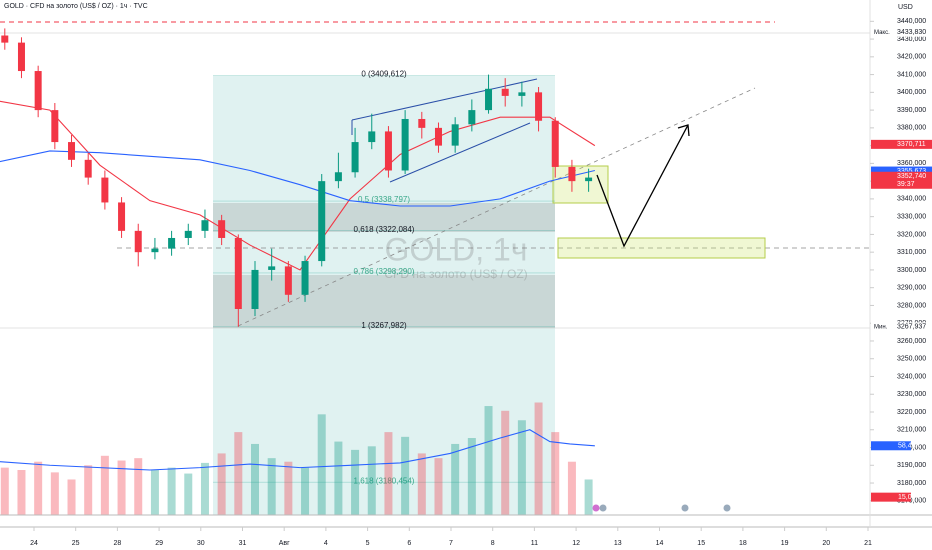  Describe the element at coordinates (911, 483) in the screenshot. I see `y-tick-label: 3180,000` at that location.